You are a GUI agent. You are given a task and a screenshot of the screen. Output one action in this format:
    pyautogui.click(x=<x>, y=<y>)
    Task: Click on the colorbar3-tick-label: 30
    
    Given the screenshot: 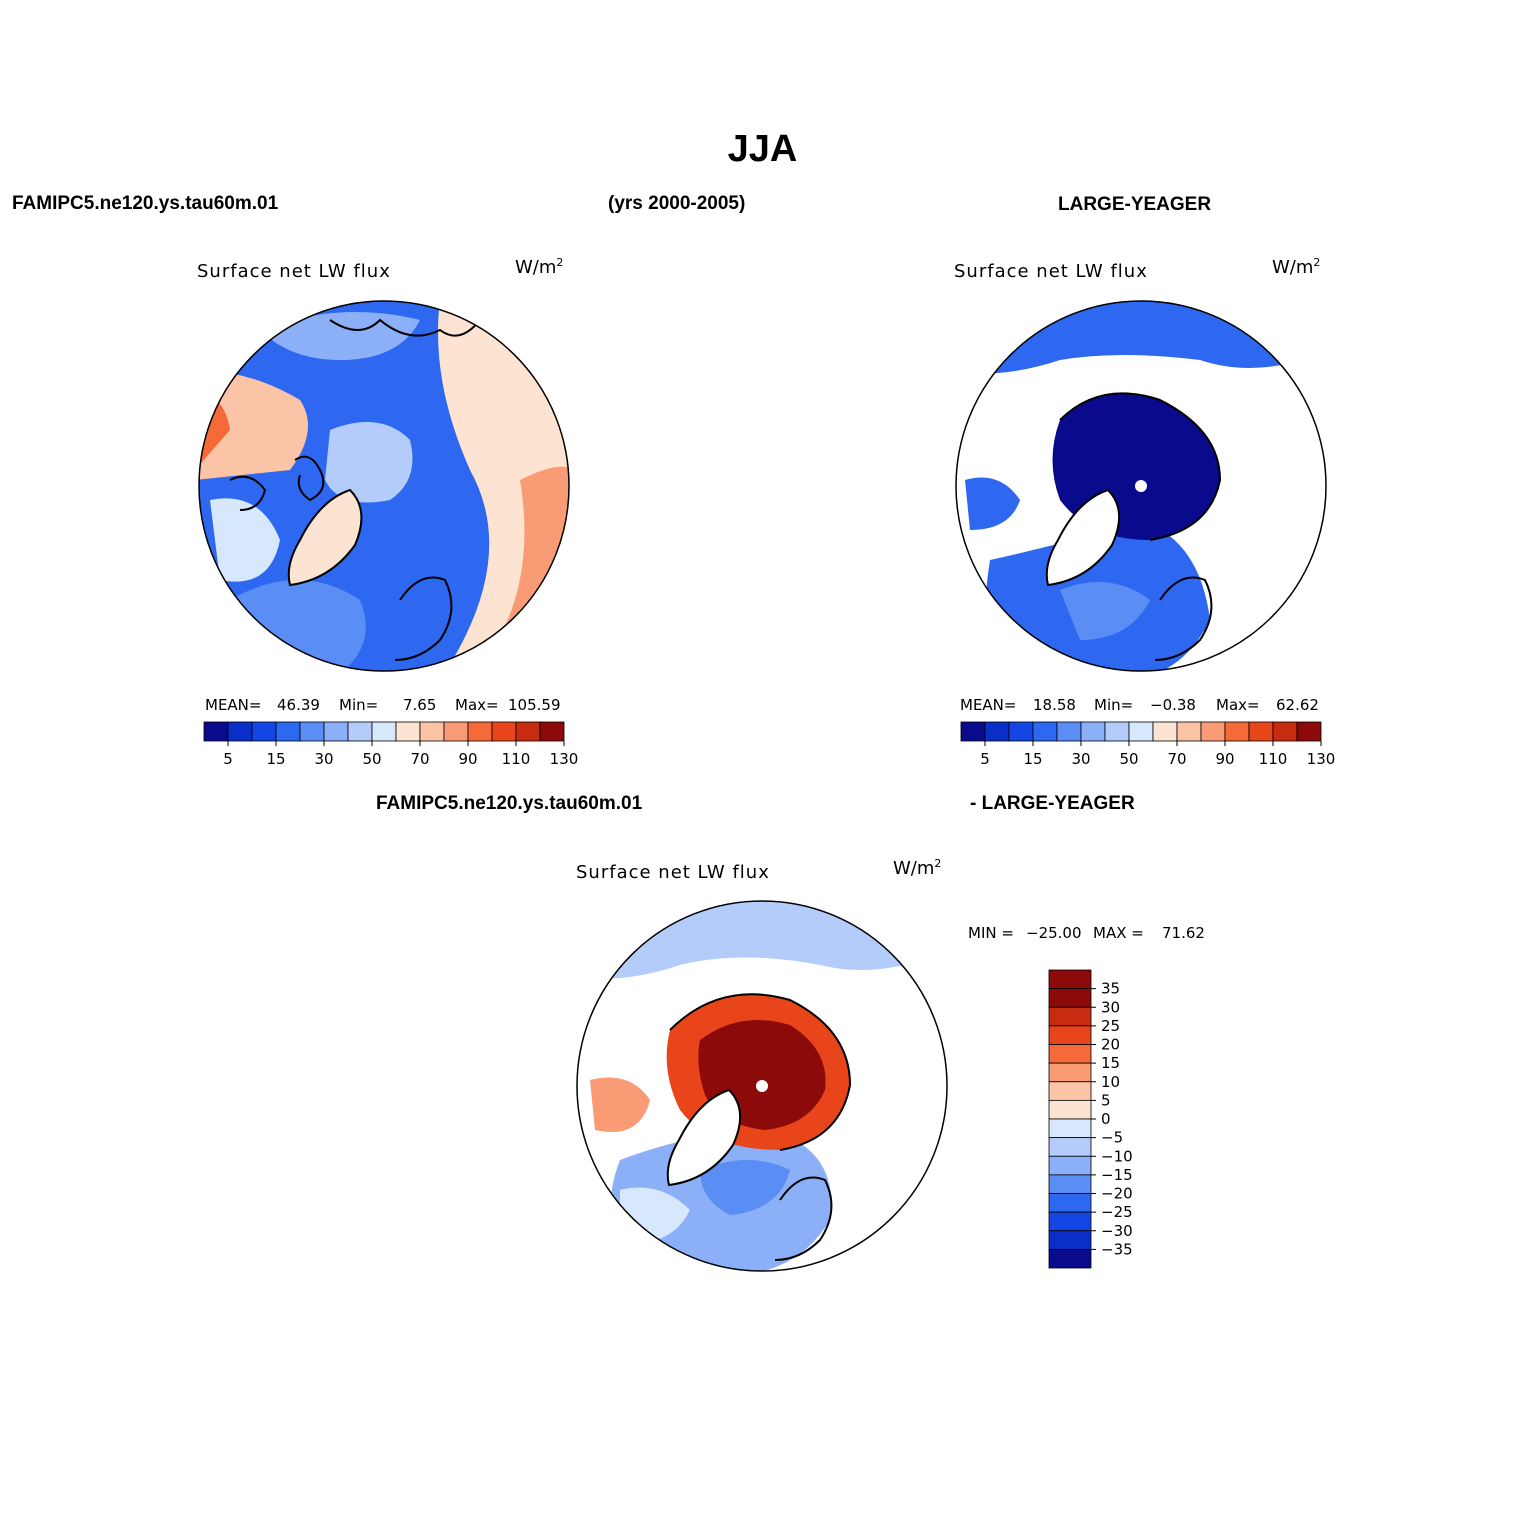 What is the action you would take?
    pyautogui.click(x=1110, y=1007)
    